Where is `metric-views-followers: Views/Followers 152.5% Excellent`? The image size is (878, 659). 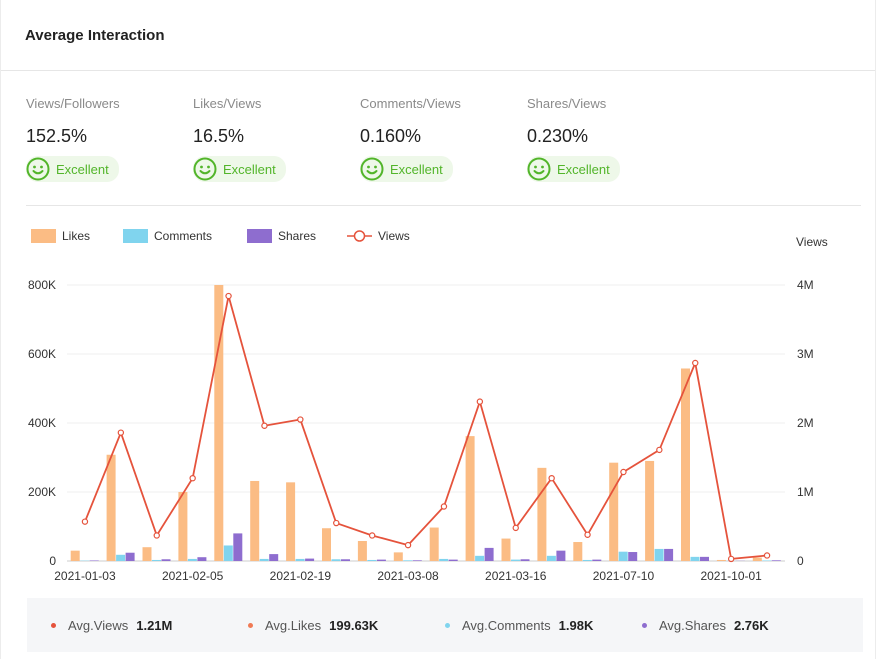 metric-views-followers: Views/Followers 152.5% Excellent is located at coordinates (109, 141).